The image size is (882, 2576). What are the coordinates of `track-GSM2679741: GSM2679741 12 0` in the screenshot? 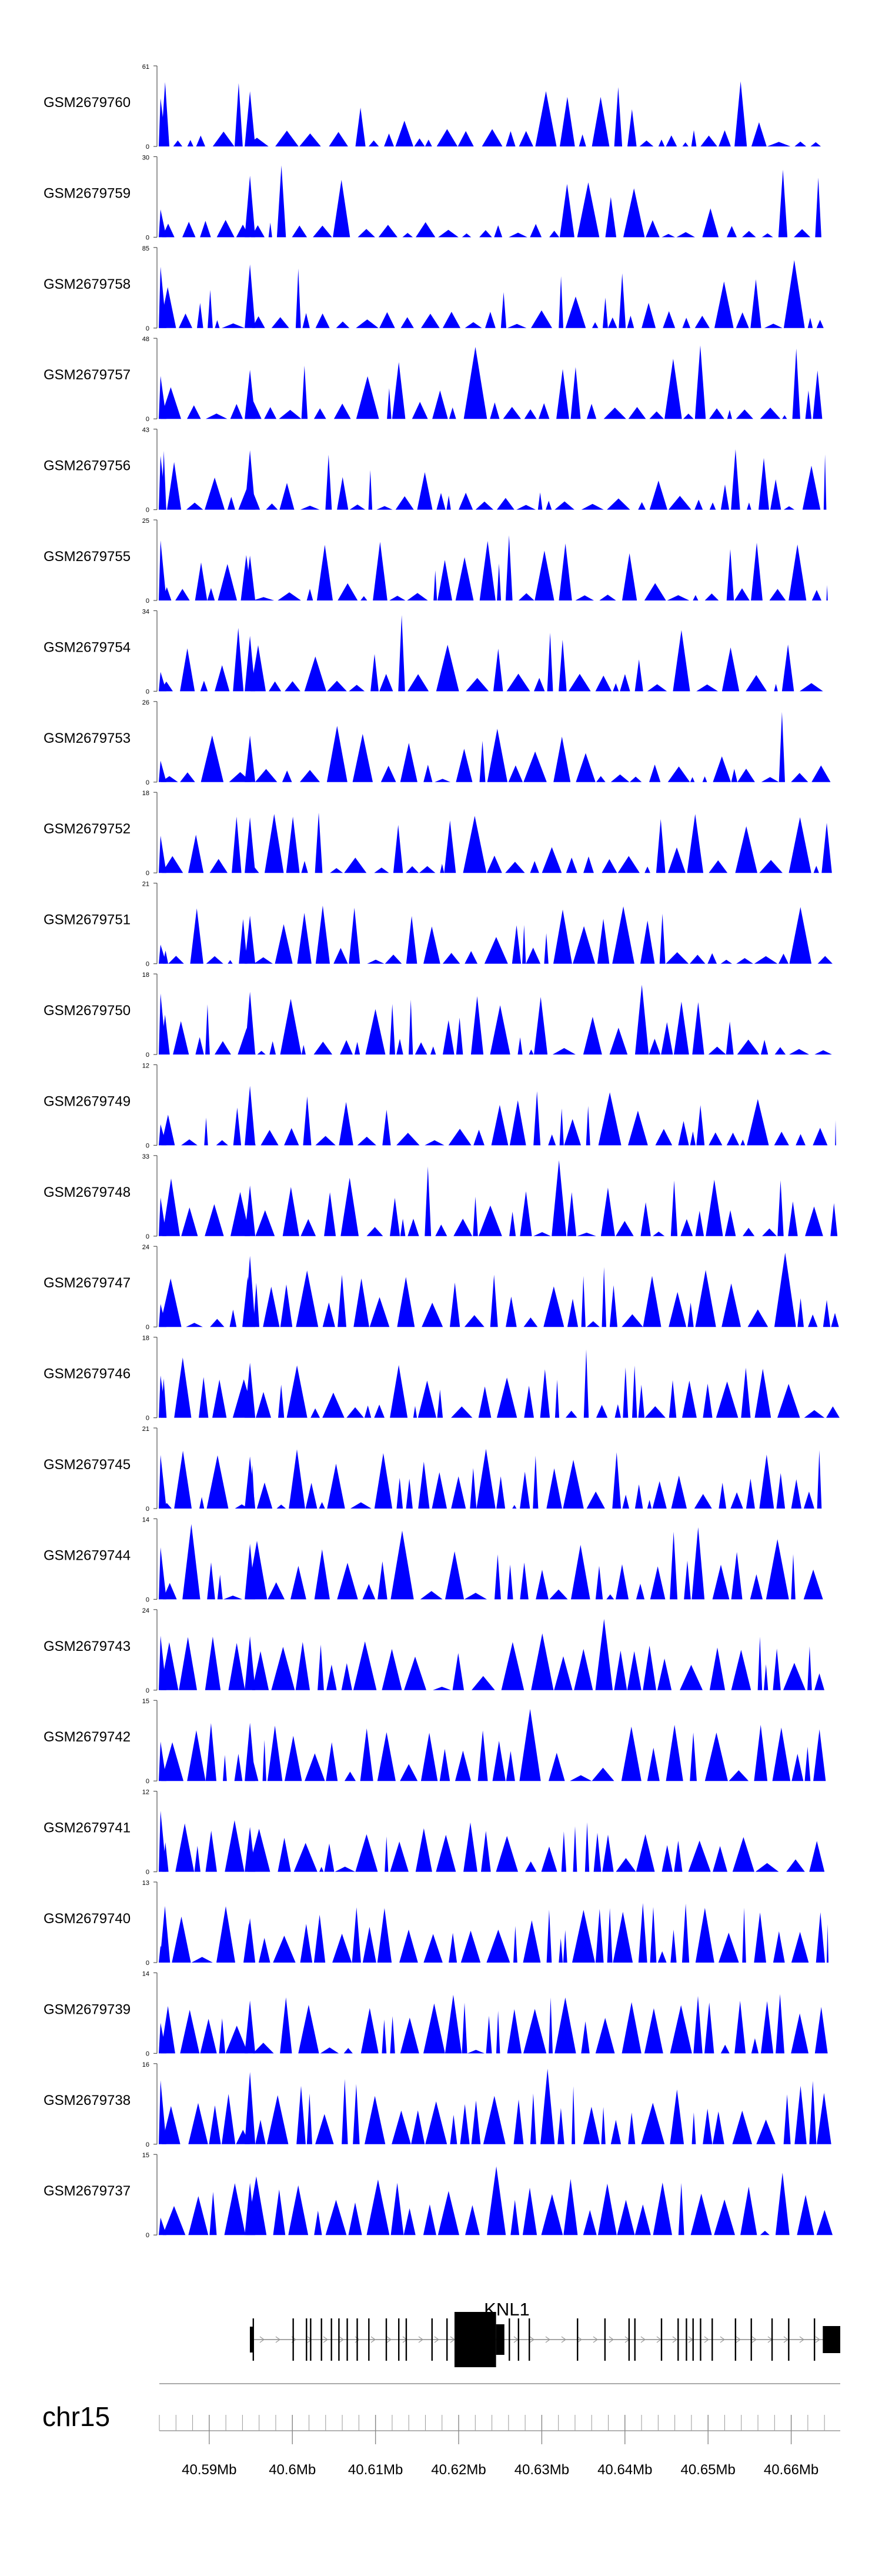 It's located at (435, 1832).